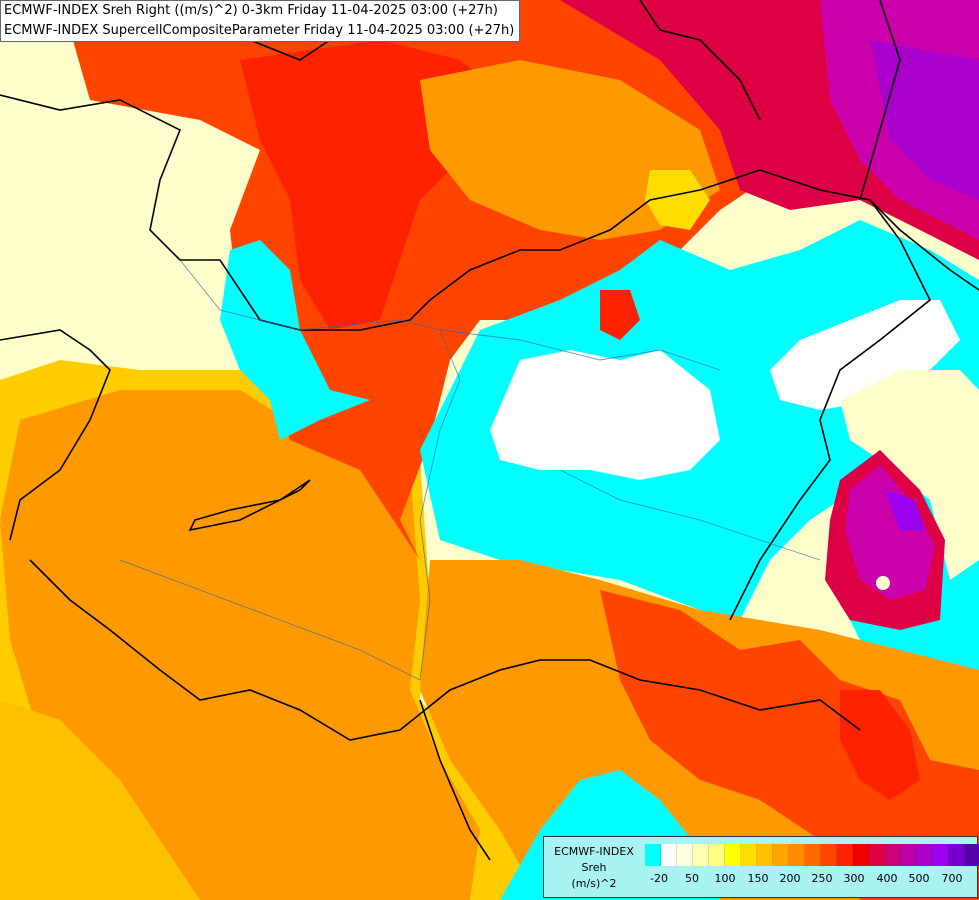 The height and width of the screenshot is (900, 979). What do you see at coordinates (822, 878) in the screenshot?
I see `legend-tick-label: 250` at bounding box center [822, 878].